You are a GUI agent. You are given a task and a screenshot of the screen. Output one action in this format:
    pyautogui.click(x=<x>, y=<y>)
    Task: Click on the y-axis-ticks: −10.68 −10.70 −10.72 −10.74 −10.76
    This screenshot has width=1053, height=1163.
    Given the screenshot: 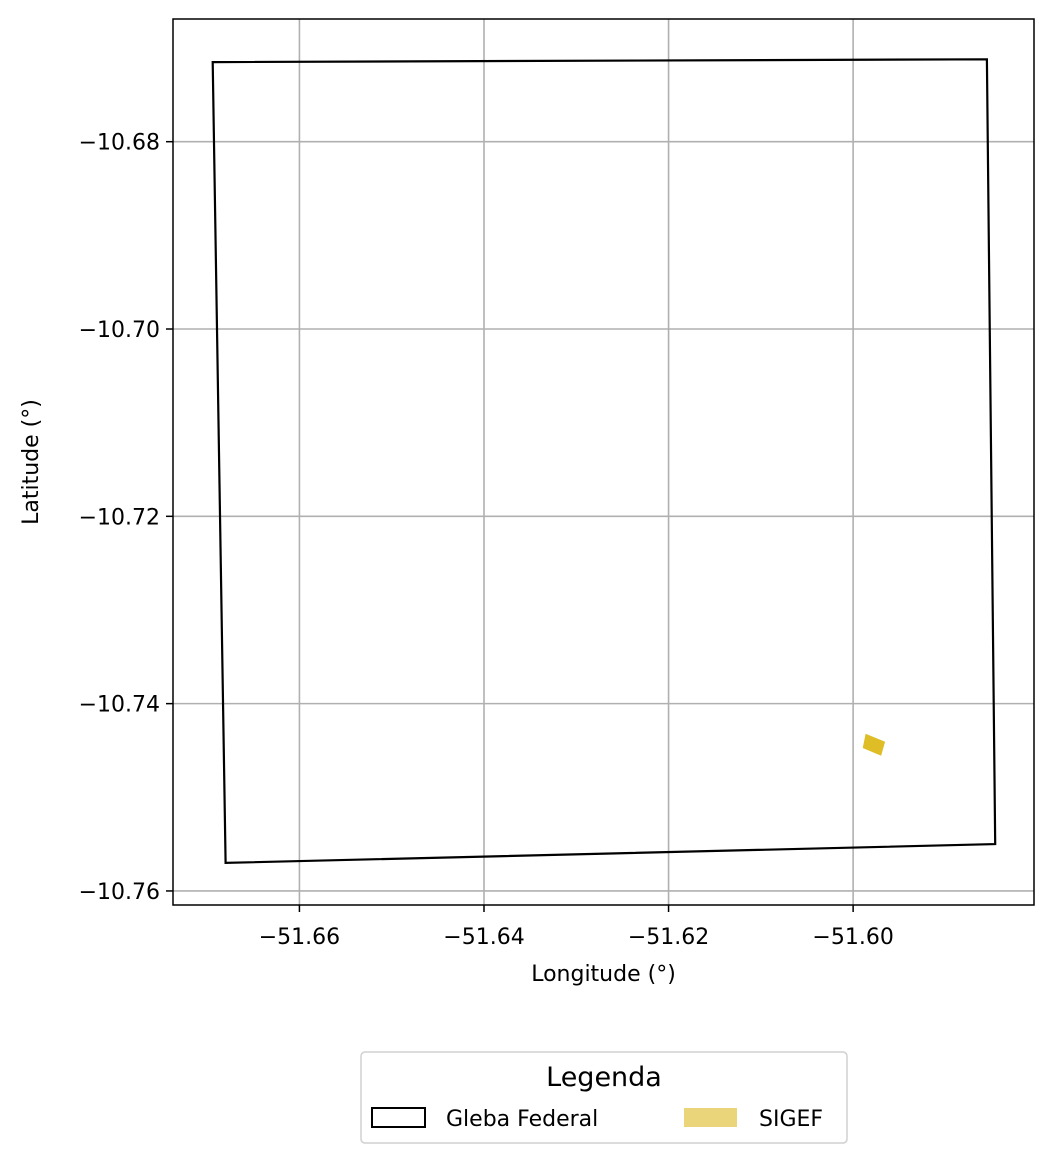 What is the action you would take?
    pyautogui.click(x=126, y=518)
    